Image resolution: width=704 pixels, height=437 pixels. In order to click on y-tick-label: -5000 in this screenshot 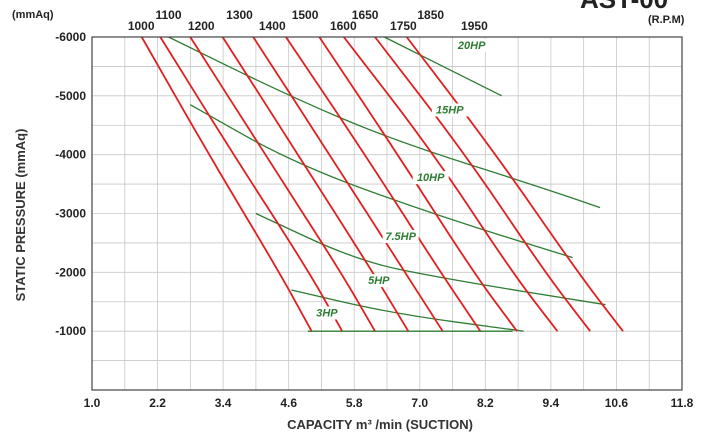, I will do `click(70, 96)`.